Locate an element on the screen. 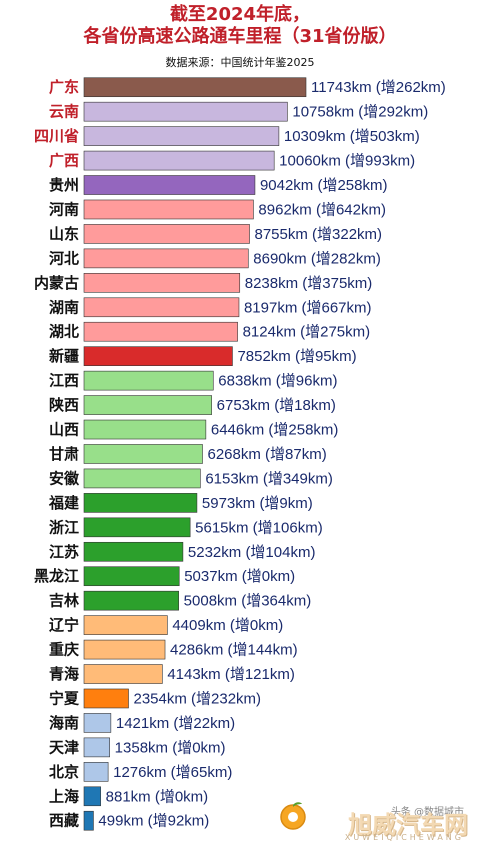 The height and width of the screenshot is (853, 480). category-label: 湖北 is located at coordinates (64, 332).